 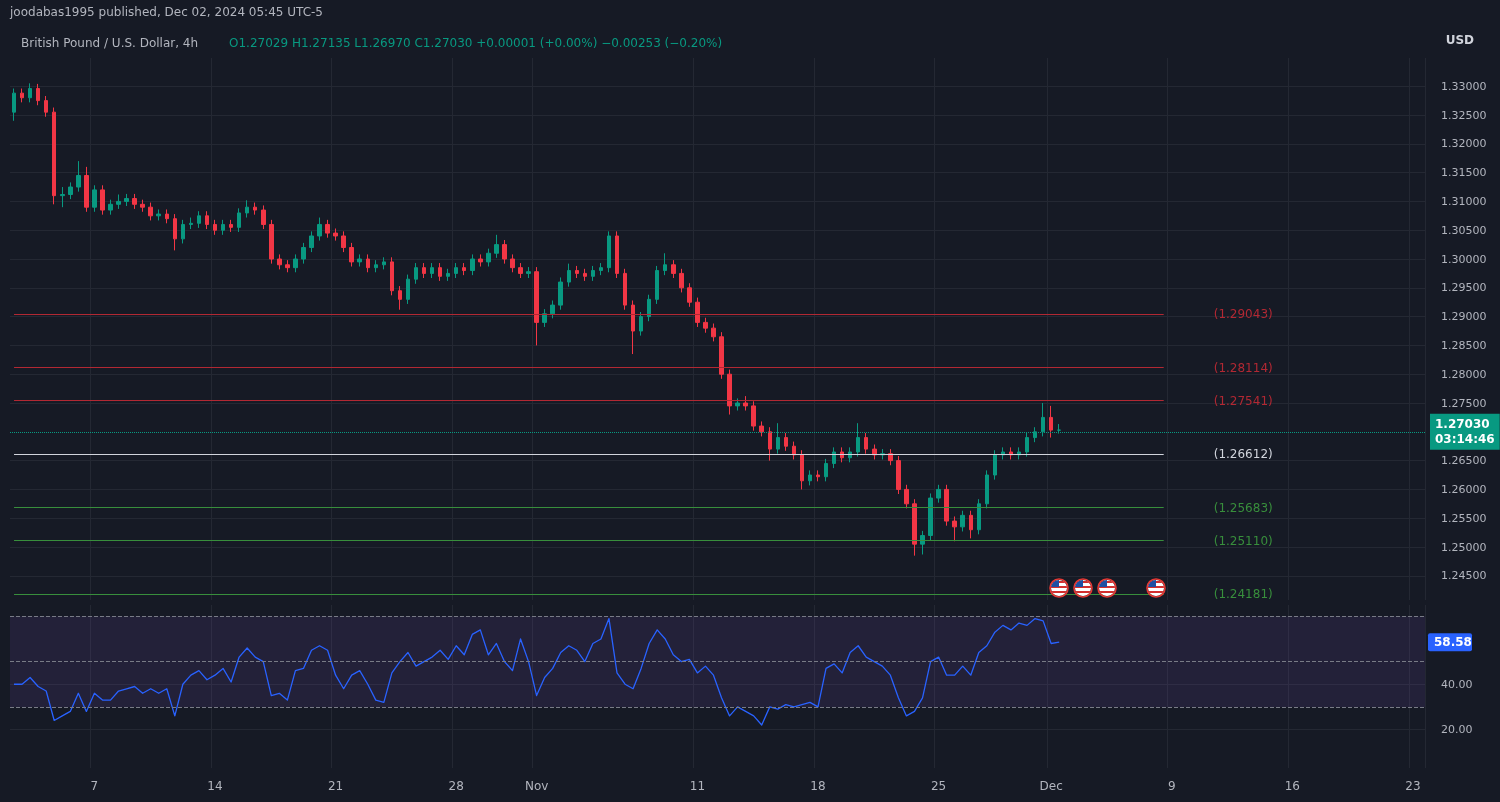 I want to click on y-tick-label: 1.27500, so click(x=1464, y=403).